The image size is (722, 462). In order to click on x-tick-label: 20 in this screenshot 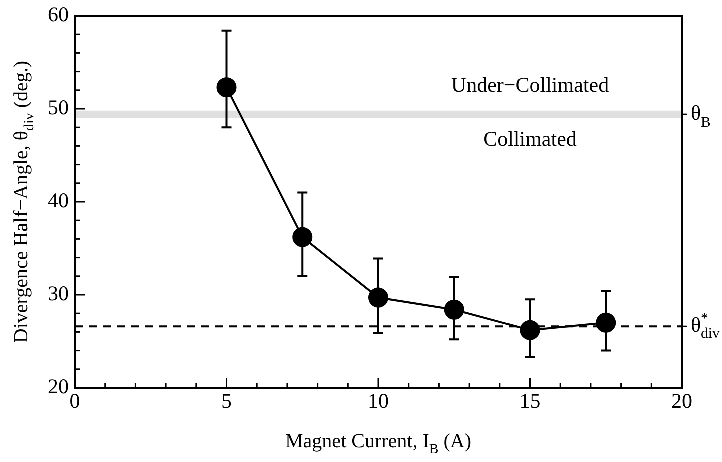, I will do `click(682, 401)`.